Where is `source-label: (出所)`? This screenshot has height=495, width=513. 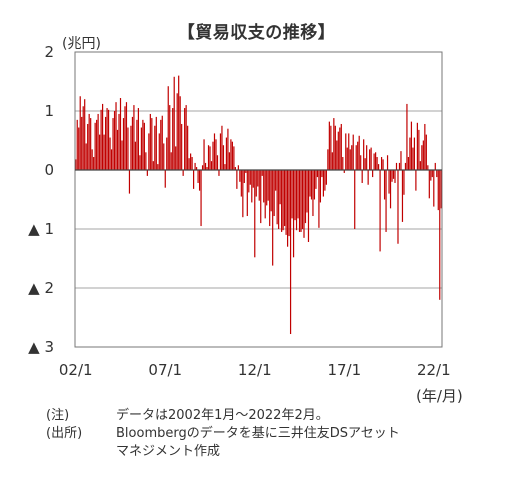
source-label: (出所) is located at coordinates (64, 433).